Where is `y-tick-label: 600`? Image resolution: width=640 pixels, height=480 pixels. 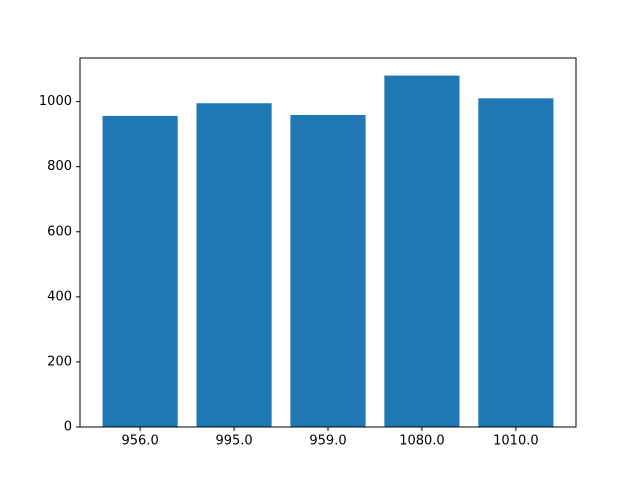
y-tick-label: 600 is located at coordinates (59, 231).